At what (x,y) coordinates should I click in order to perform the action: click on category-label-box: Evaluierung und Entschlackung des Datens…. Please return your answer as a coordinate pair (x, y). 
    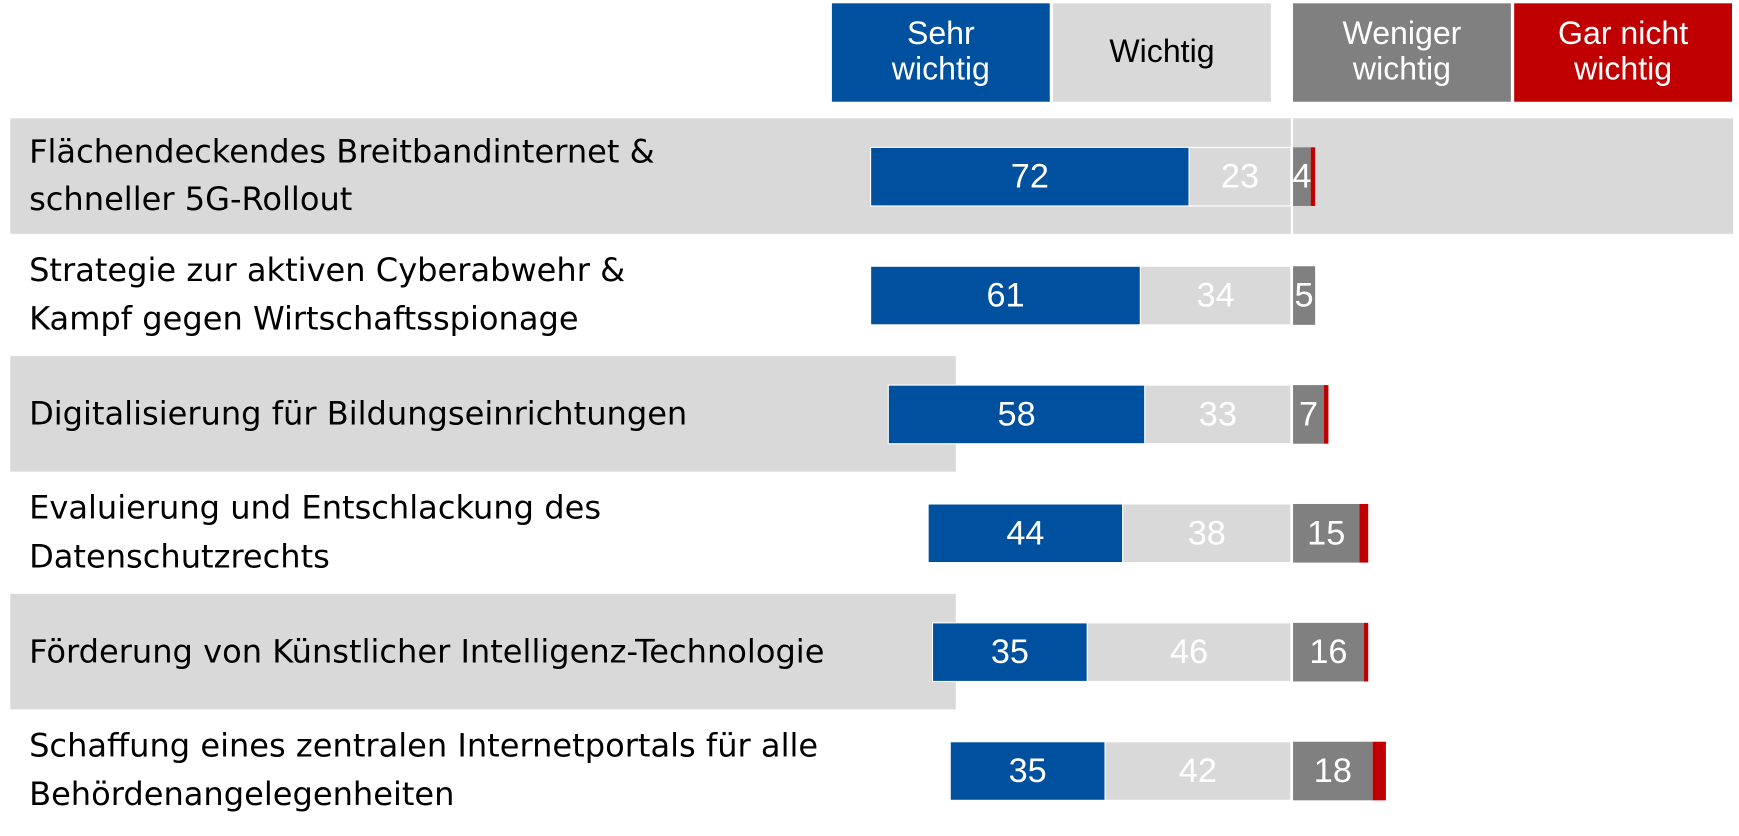
    Looking at the image, I should click on (315, 532).